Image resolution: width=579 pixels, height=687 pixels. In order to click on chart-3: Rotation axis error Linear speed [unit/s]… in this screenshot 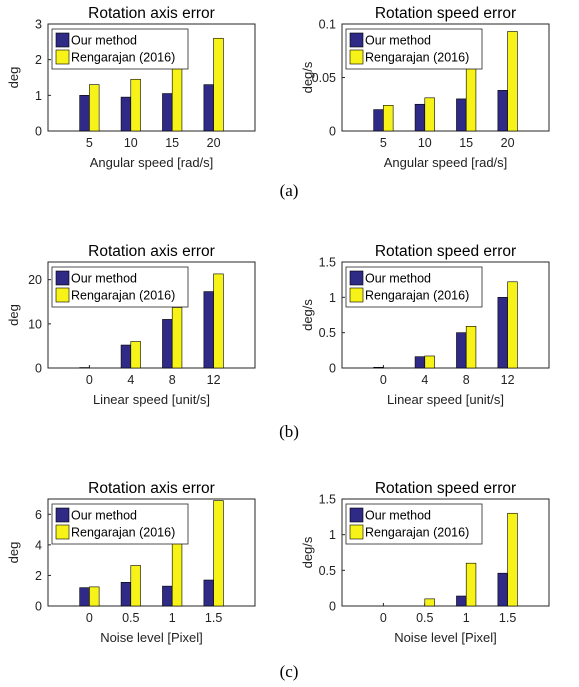, I will do `click(131, 325)`.